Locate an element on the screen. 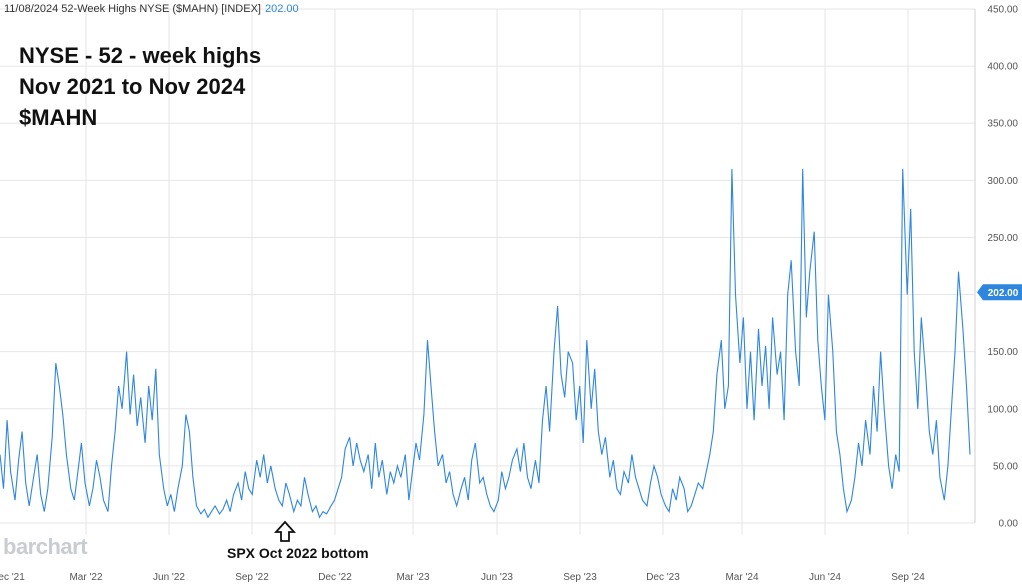 The height and width of the screenshot is (586, 1022). up-arrow-icon is located at coordinates (285, 531).